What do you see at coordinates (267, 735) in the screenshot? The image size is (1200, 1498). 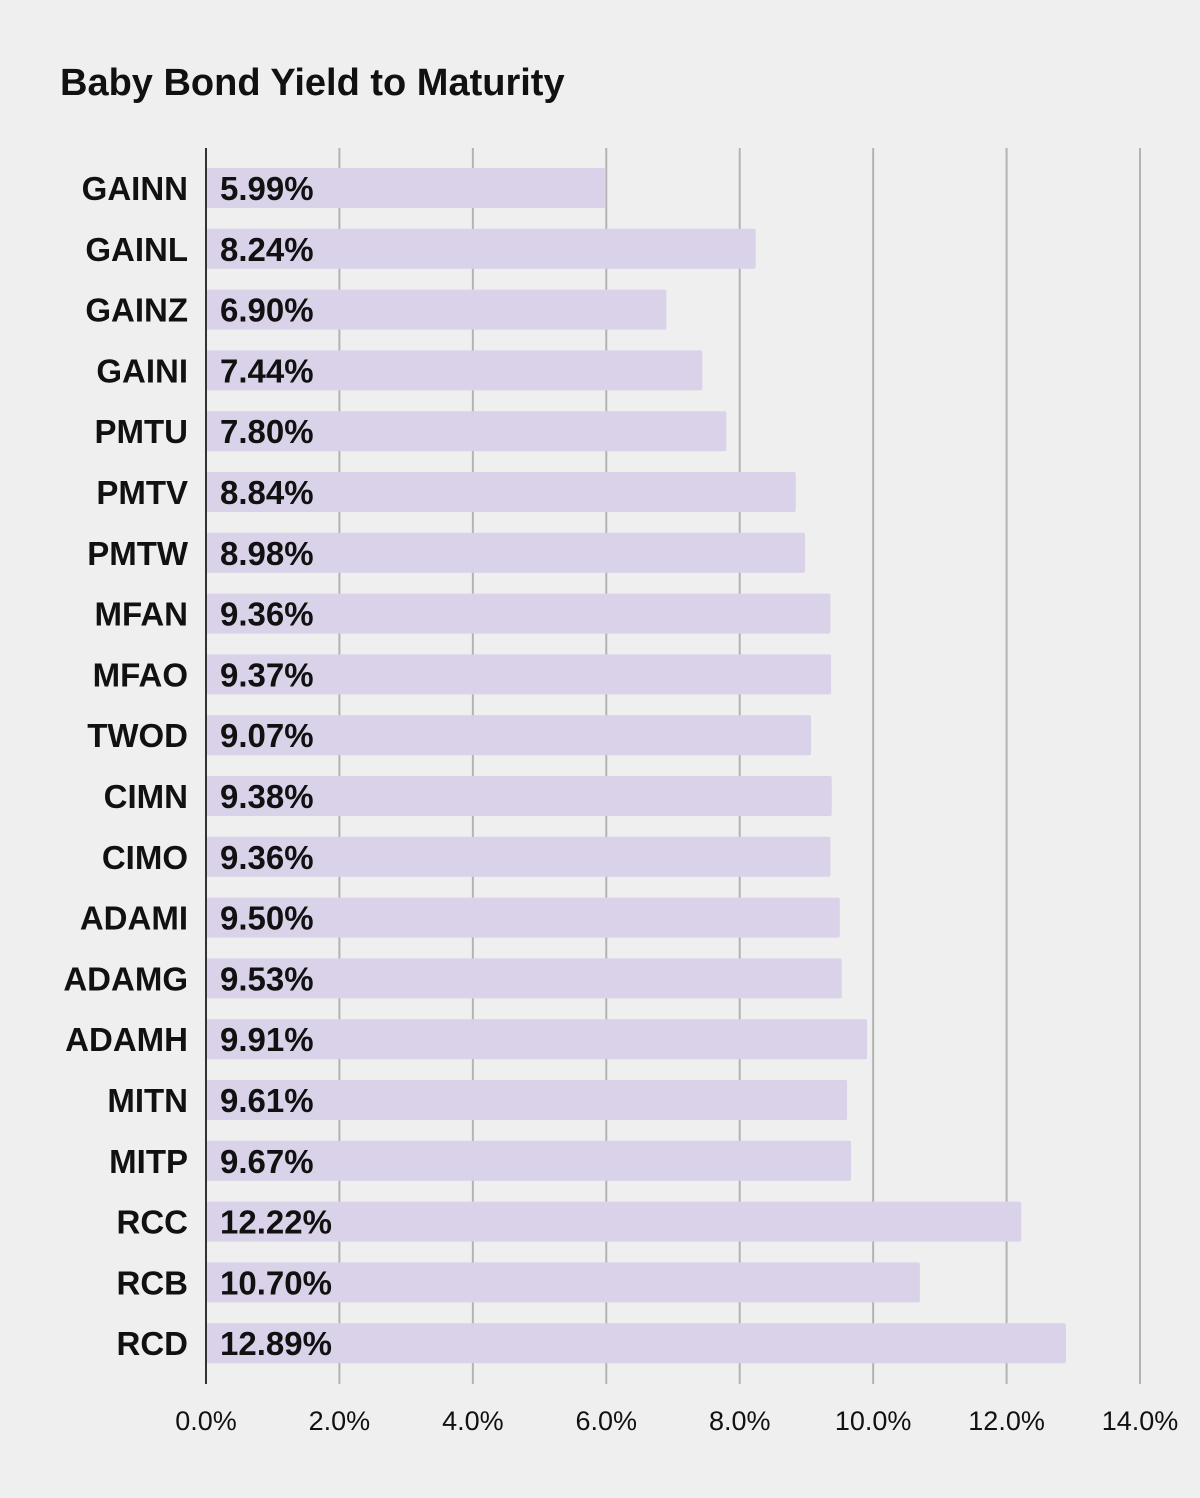 I see `data-label: 9.07%` at bounding box center [267, 735].